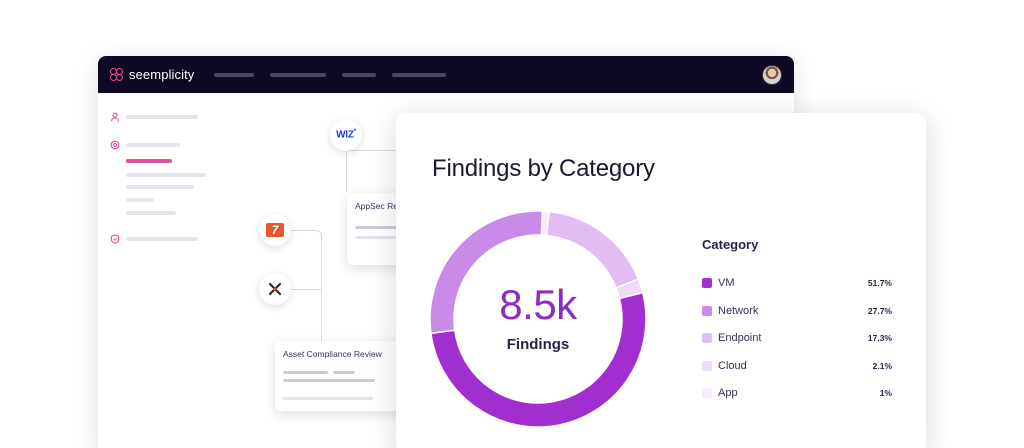 The height and width of the screenshot is (448, 1024). I want to click on seemplicity-logo-icon, so click(117, 74).